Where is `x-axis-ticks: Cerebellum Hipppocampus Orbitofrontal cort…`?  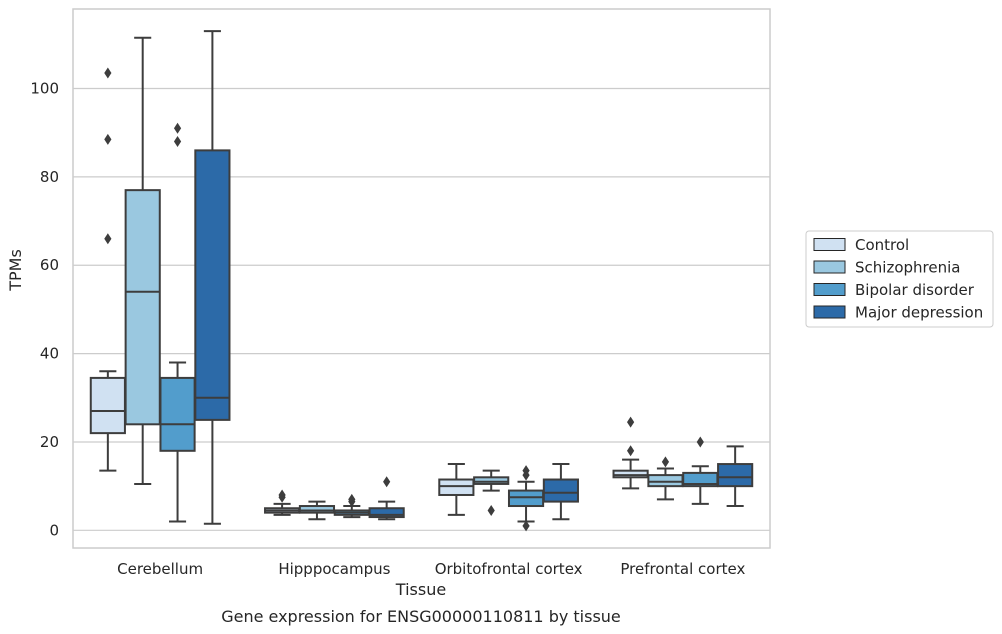
x-axis-ticks: Cerebellum Hipppocampus Orbitofrontal cort… is located at coordinates (431, 569).